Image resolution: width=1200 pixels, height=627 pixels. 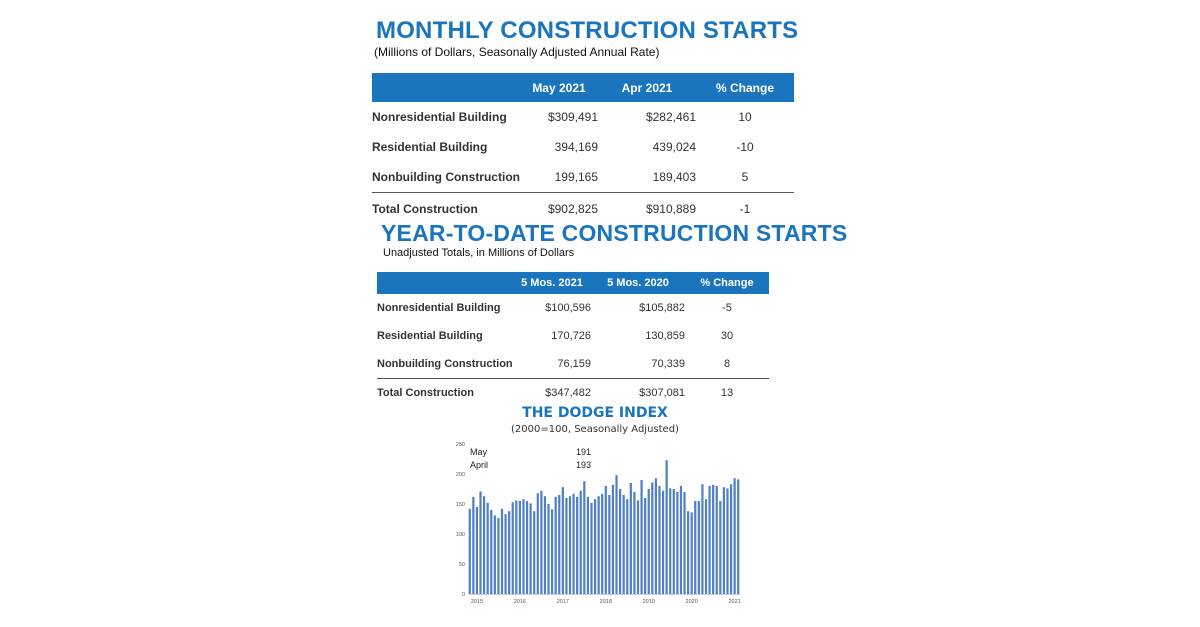 I want to click on annotation-april-label: April, so click(x=479, y=465).